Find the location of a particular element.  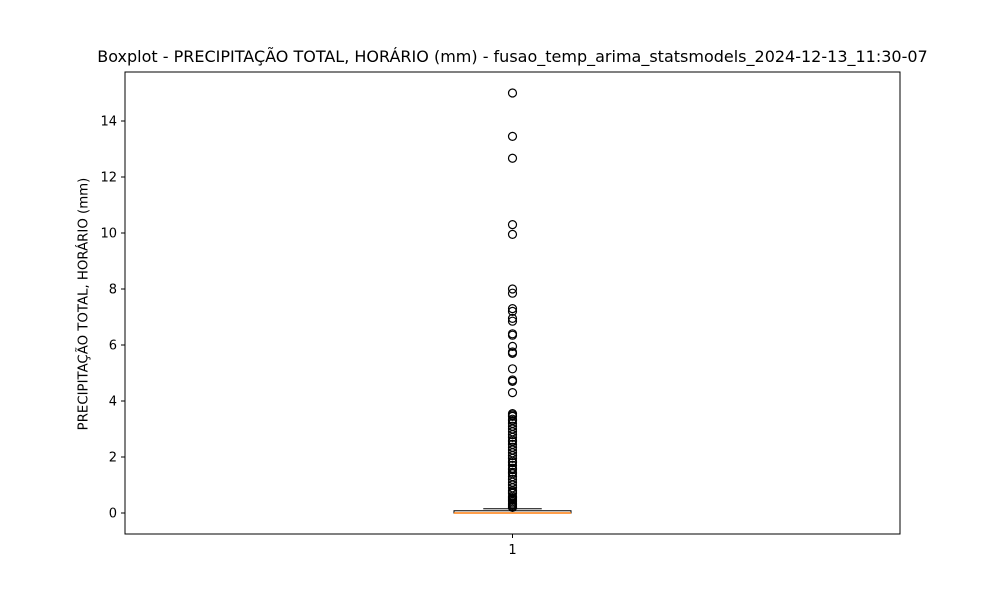

y-axis: 0 2 4 6 8 10 12 14 is located at coordinates (112, 318).